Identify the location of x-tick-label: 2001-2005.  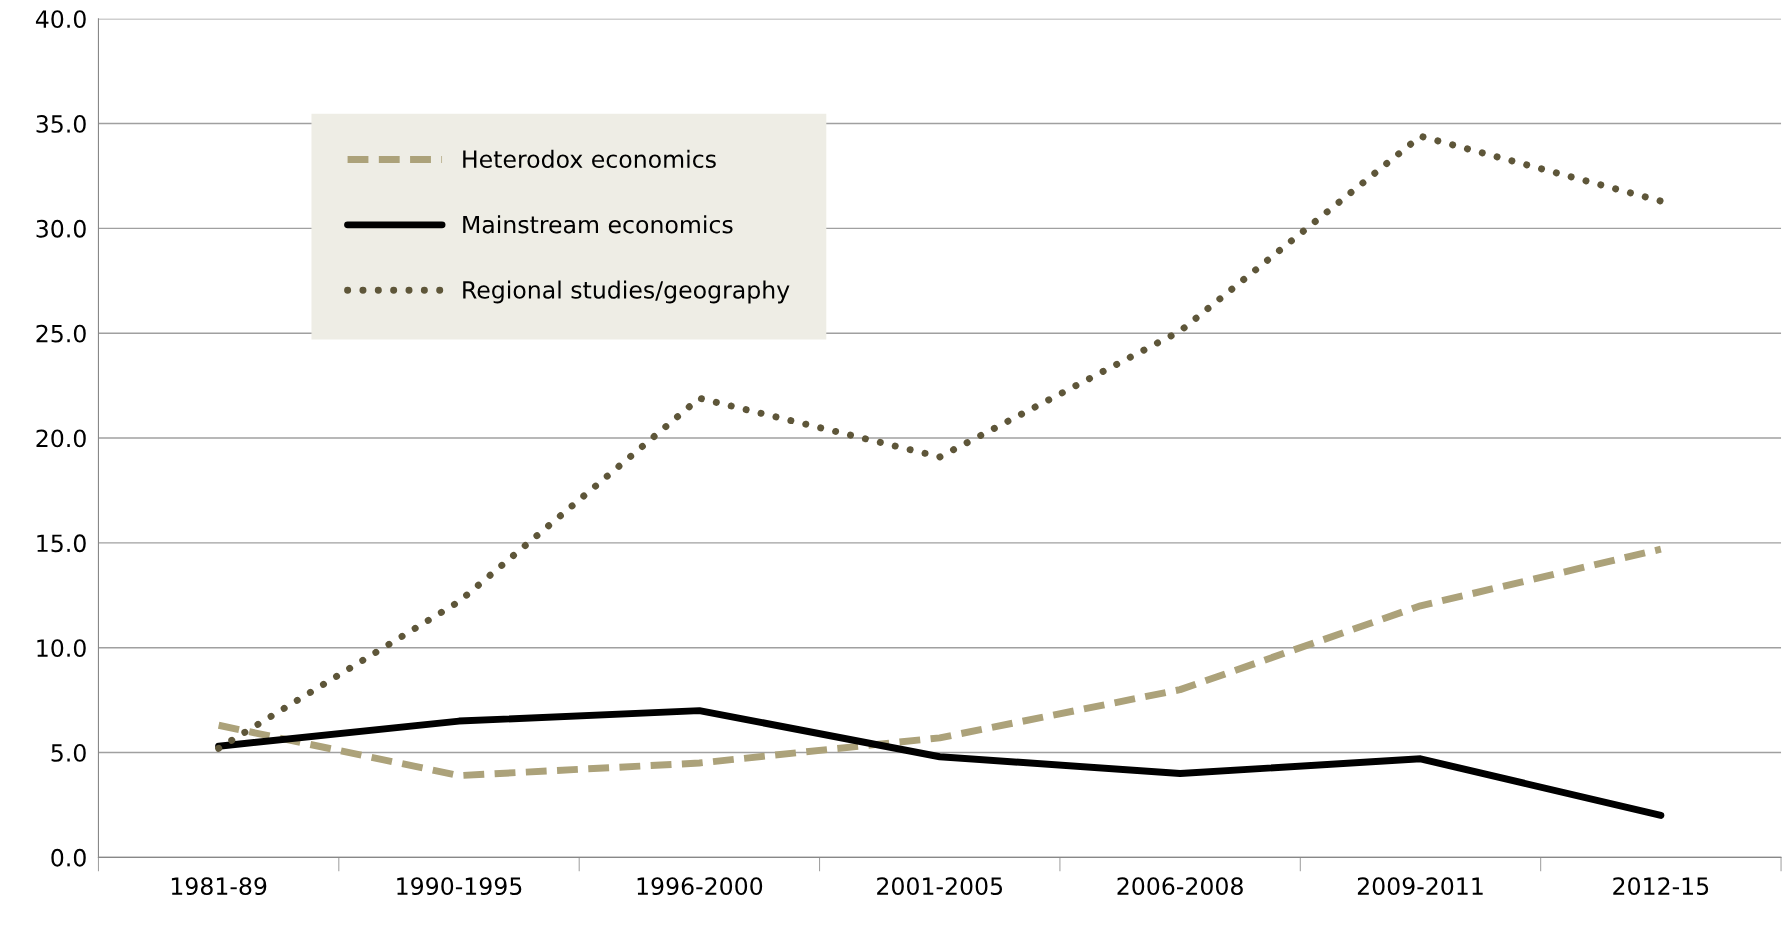
(940, 886).